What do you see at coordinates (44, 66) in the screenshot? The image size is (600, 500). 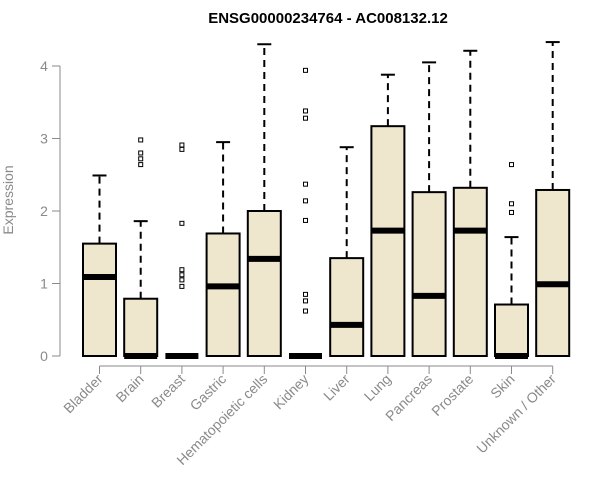 I see `y-tick-label: 4` at bounding box center [44, 66].